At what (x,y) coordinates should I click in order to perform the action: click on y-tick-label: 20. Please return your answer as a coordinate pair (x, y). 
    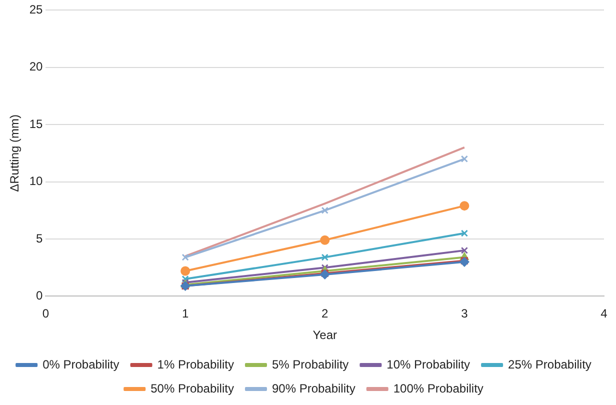
    Looking at the image, I should click on (36, 67).